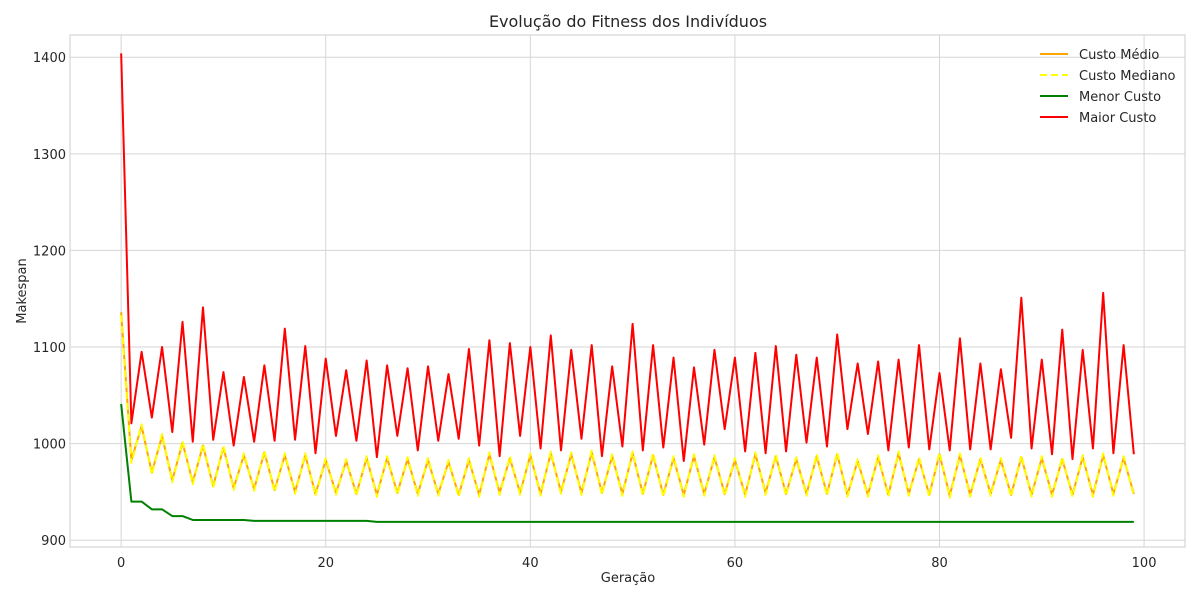 The width and height of the screenshot is (1200, 600). I want to click on x-tick-label: 20, so click(325, 563).